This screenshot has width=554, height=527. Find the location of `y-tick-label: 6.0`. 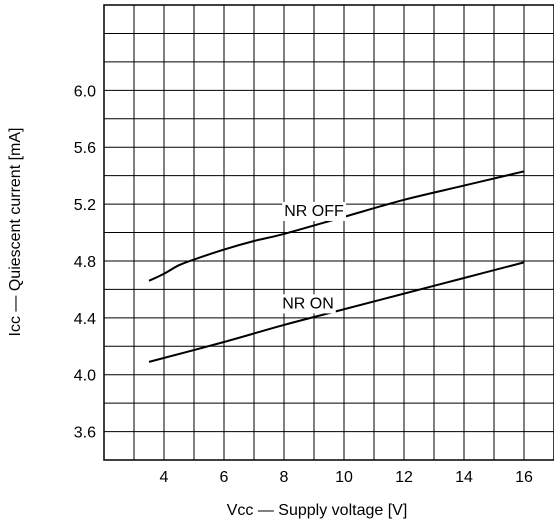

y-tick-label: 6.0 is located at coordinates (85, 91).